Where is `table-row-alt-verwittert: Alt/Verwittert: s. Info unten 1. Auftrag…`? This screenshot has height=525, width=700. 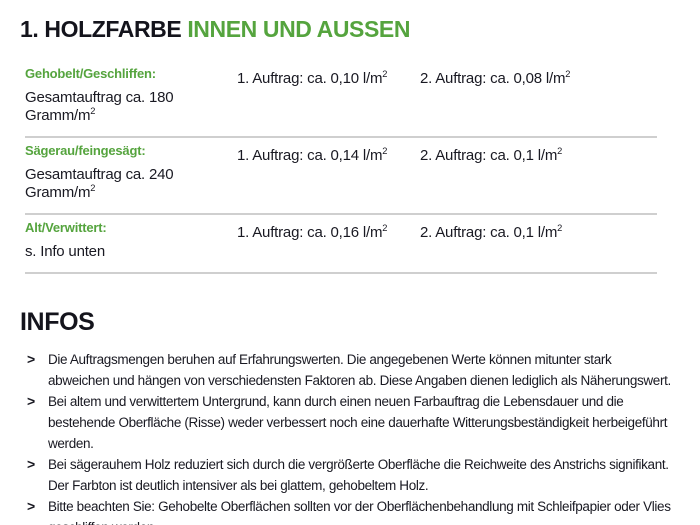
table-row-alt-verwittert: Alt/Verwittert: s. Info unten 1. Auftrag… is located at coordinates (341, 244).